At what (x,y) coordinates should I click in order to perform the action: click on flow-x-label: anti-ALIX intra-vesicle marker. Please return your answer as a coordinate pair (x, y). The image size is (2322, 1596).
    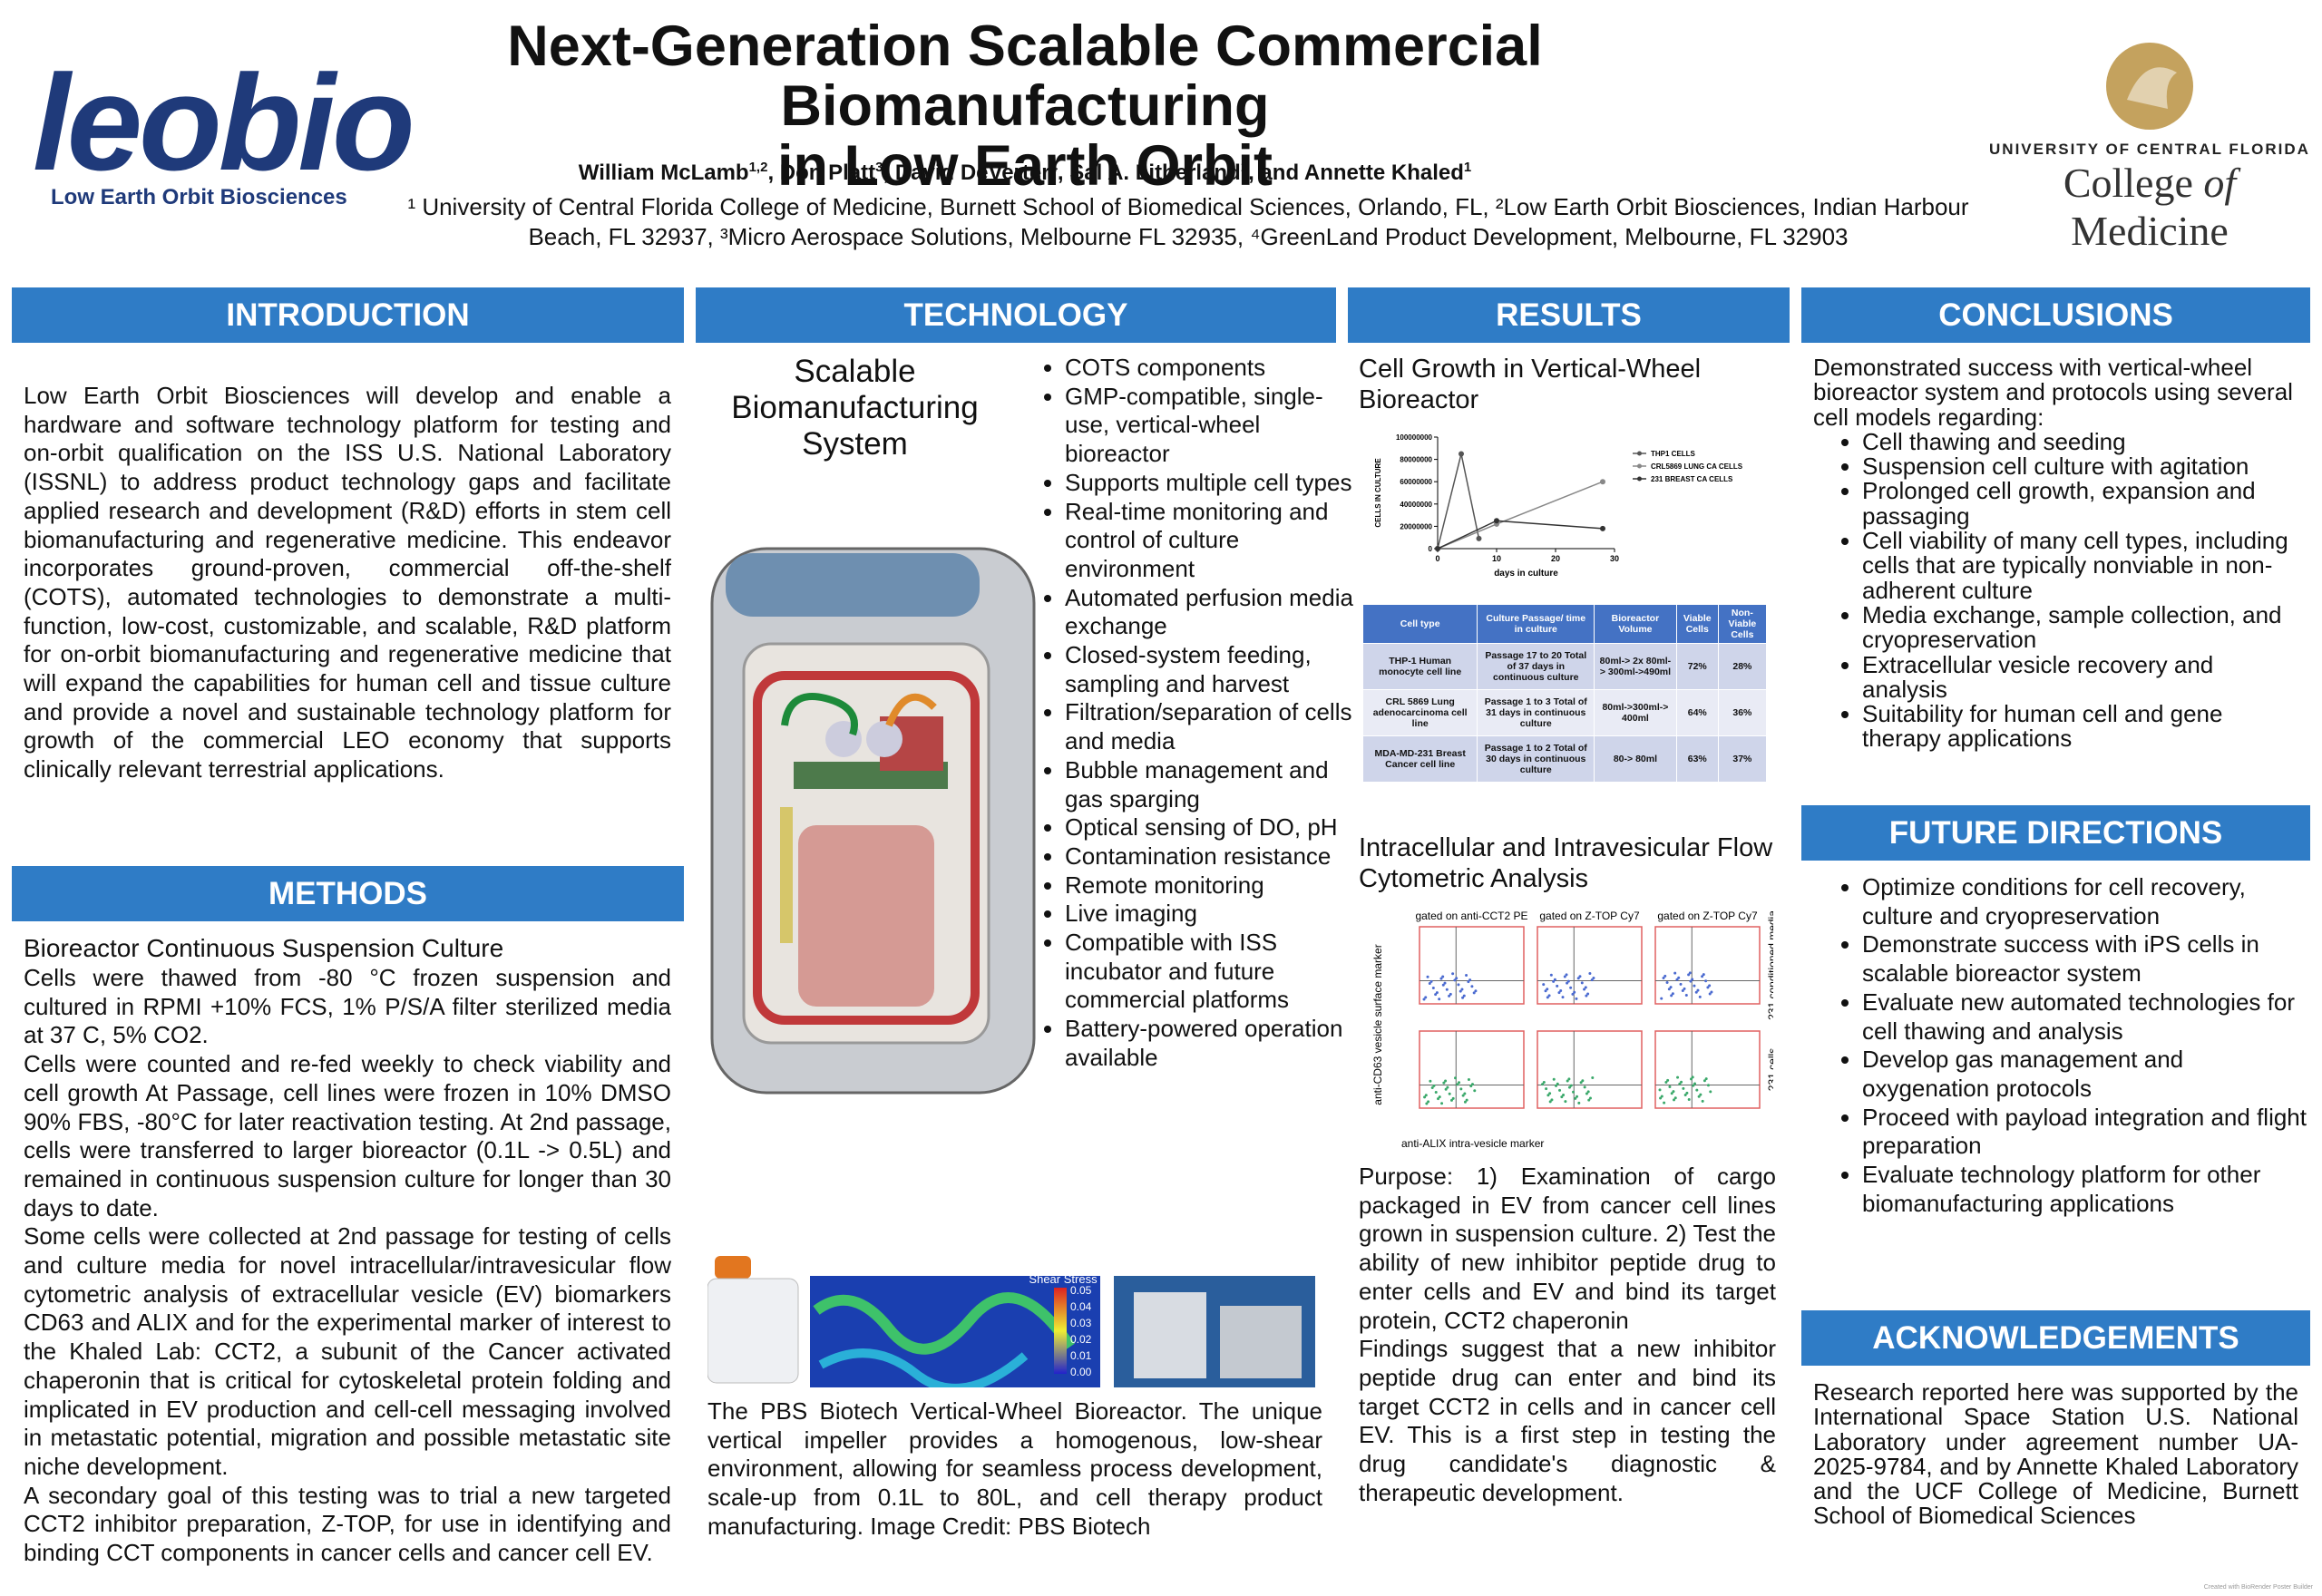
    Looking at the image, I should click on (1473, 1143).